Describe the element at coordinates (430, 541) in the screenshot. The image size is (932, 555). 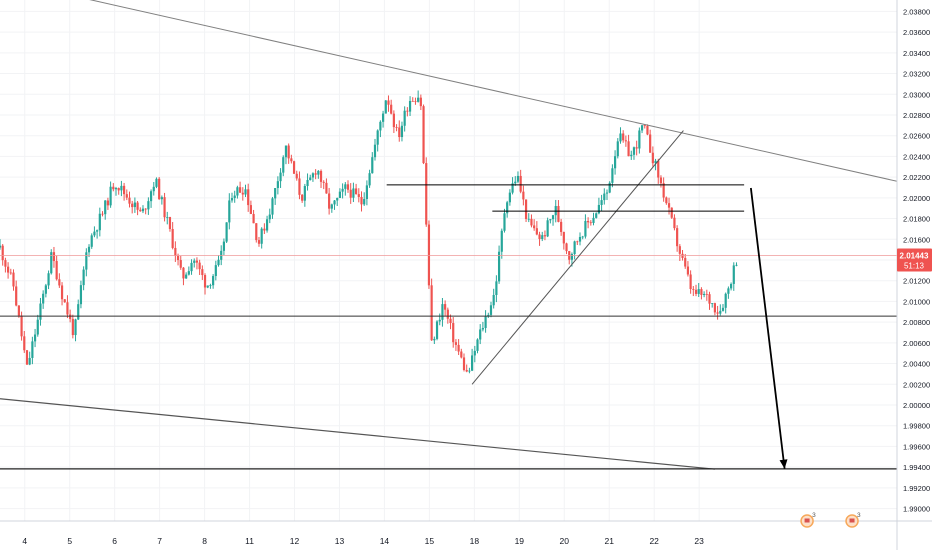
I see `x-tick-label: 15` at that location.